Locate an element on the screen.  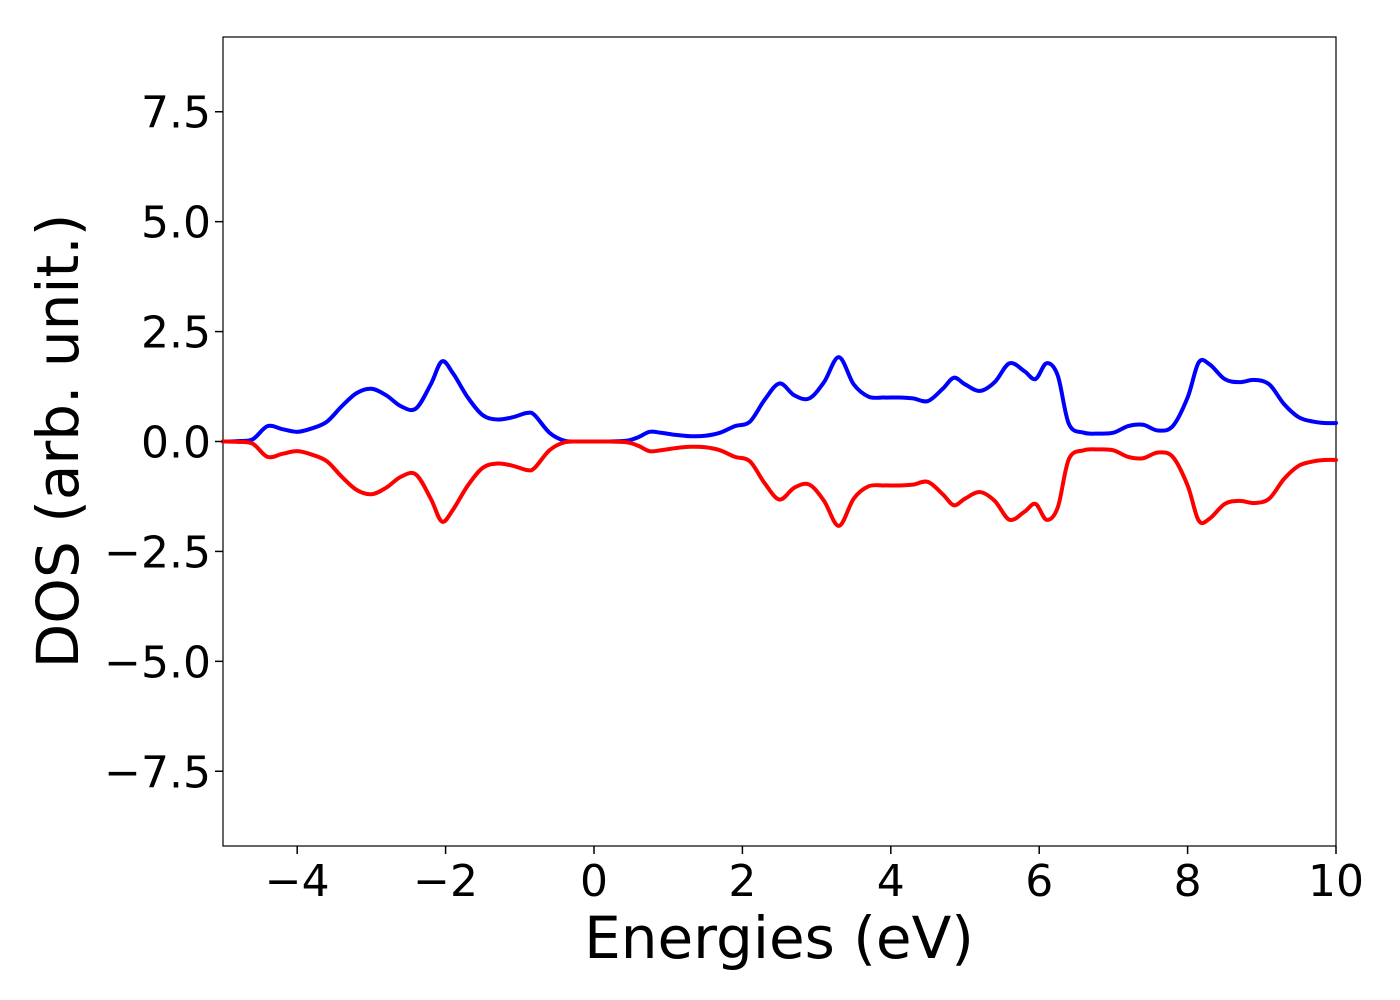
y-tick-label: 2.5 is located at coordinates (176, 333).